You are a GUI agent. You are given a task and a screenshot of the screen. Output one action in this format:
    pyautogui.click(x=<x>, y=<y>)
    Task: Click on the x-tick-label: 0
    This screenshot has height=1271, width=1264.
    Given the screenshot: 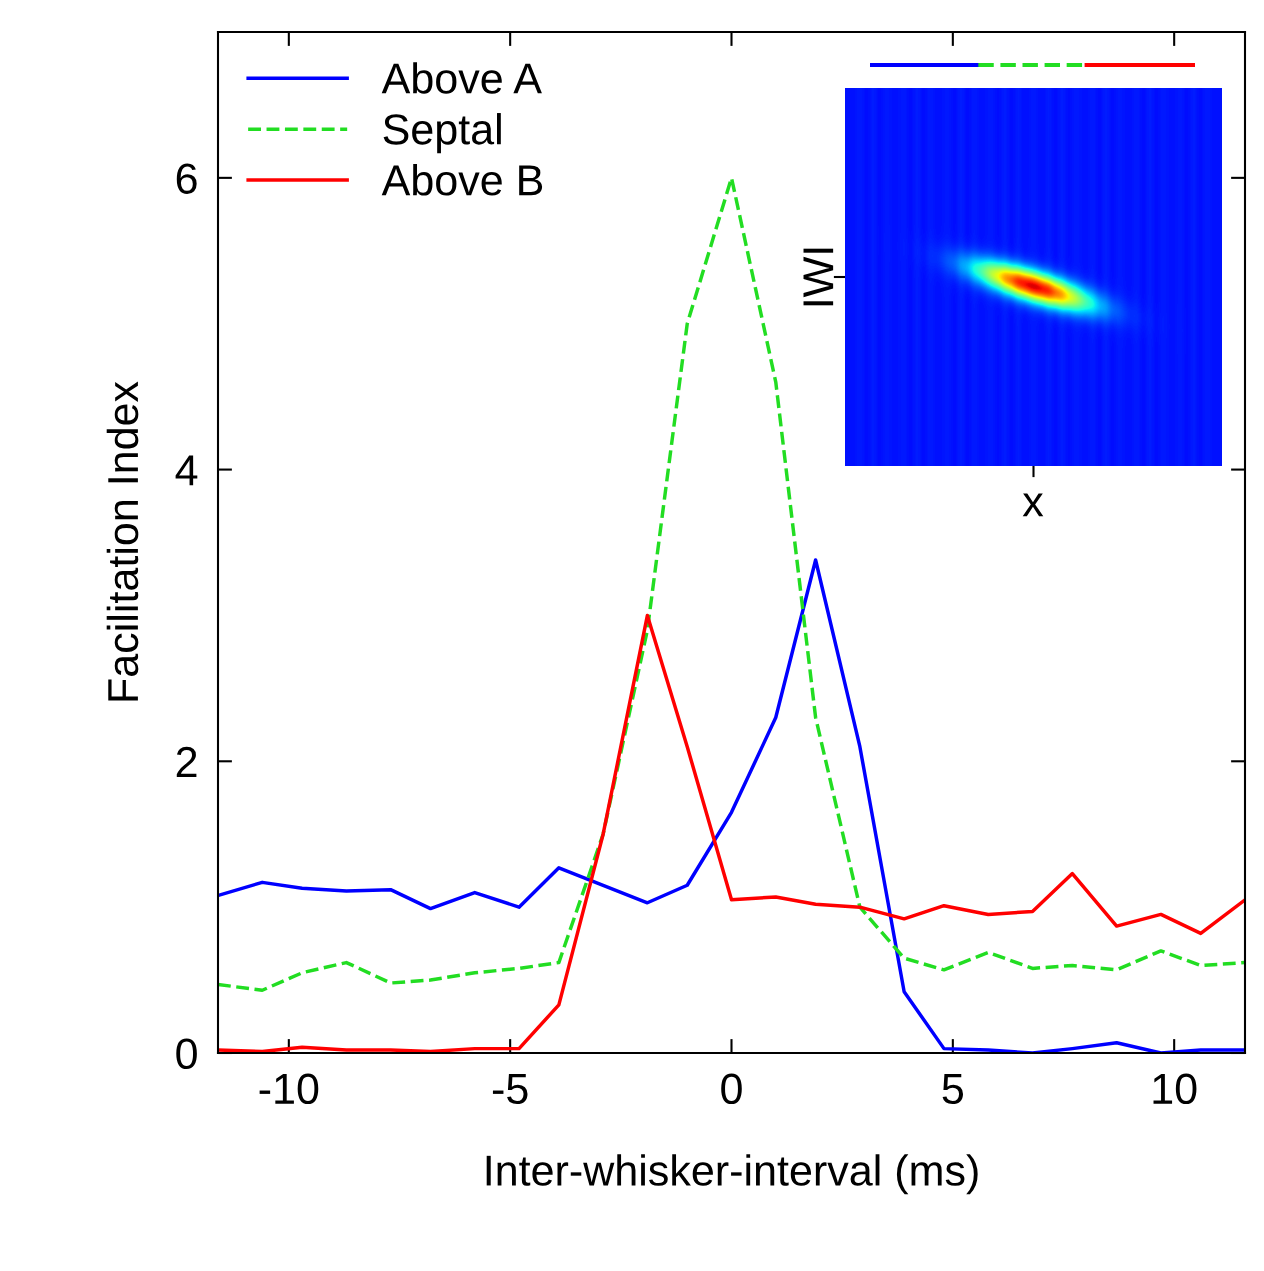 What is the action you would take?
    pyautogui.click(x=731, y=1089)
    